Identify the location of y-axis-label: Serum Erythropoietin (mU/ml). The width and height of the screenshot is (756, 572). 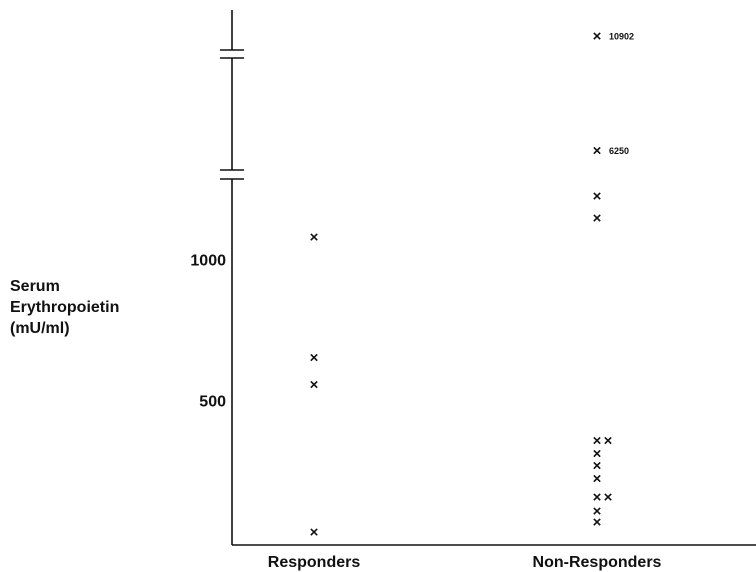
(65, 307).